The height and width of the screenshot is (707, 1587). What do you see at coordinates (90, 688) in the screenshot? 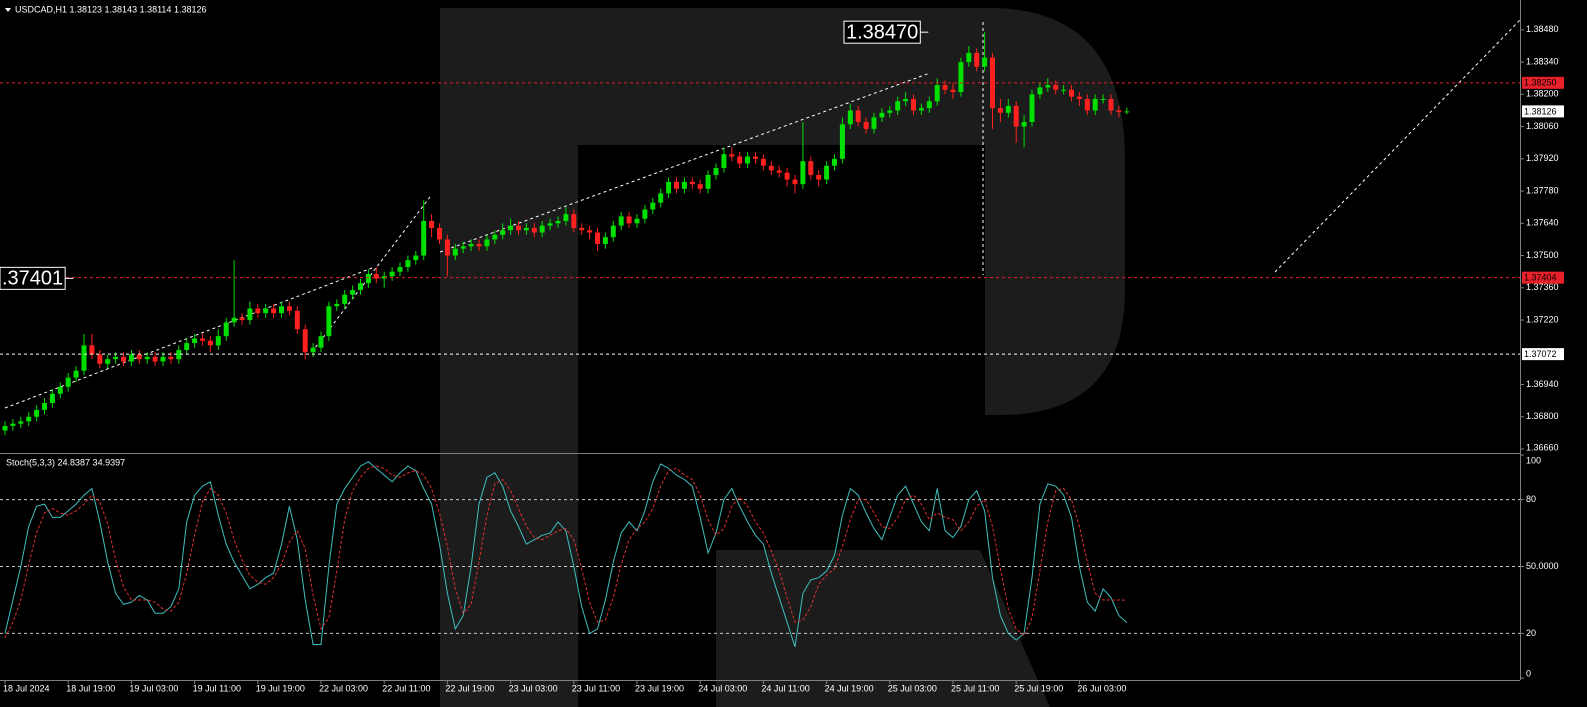
I see `x-tick-label: 18 Jul 19:00` at bounding box center [90, 688].